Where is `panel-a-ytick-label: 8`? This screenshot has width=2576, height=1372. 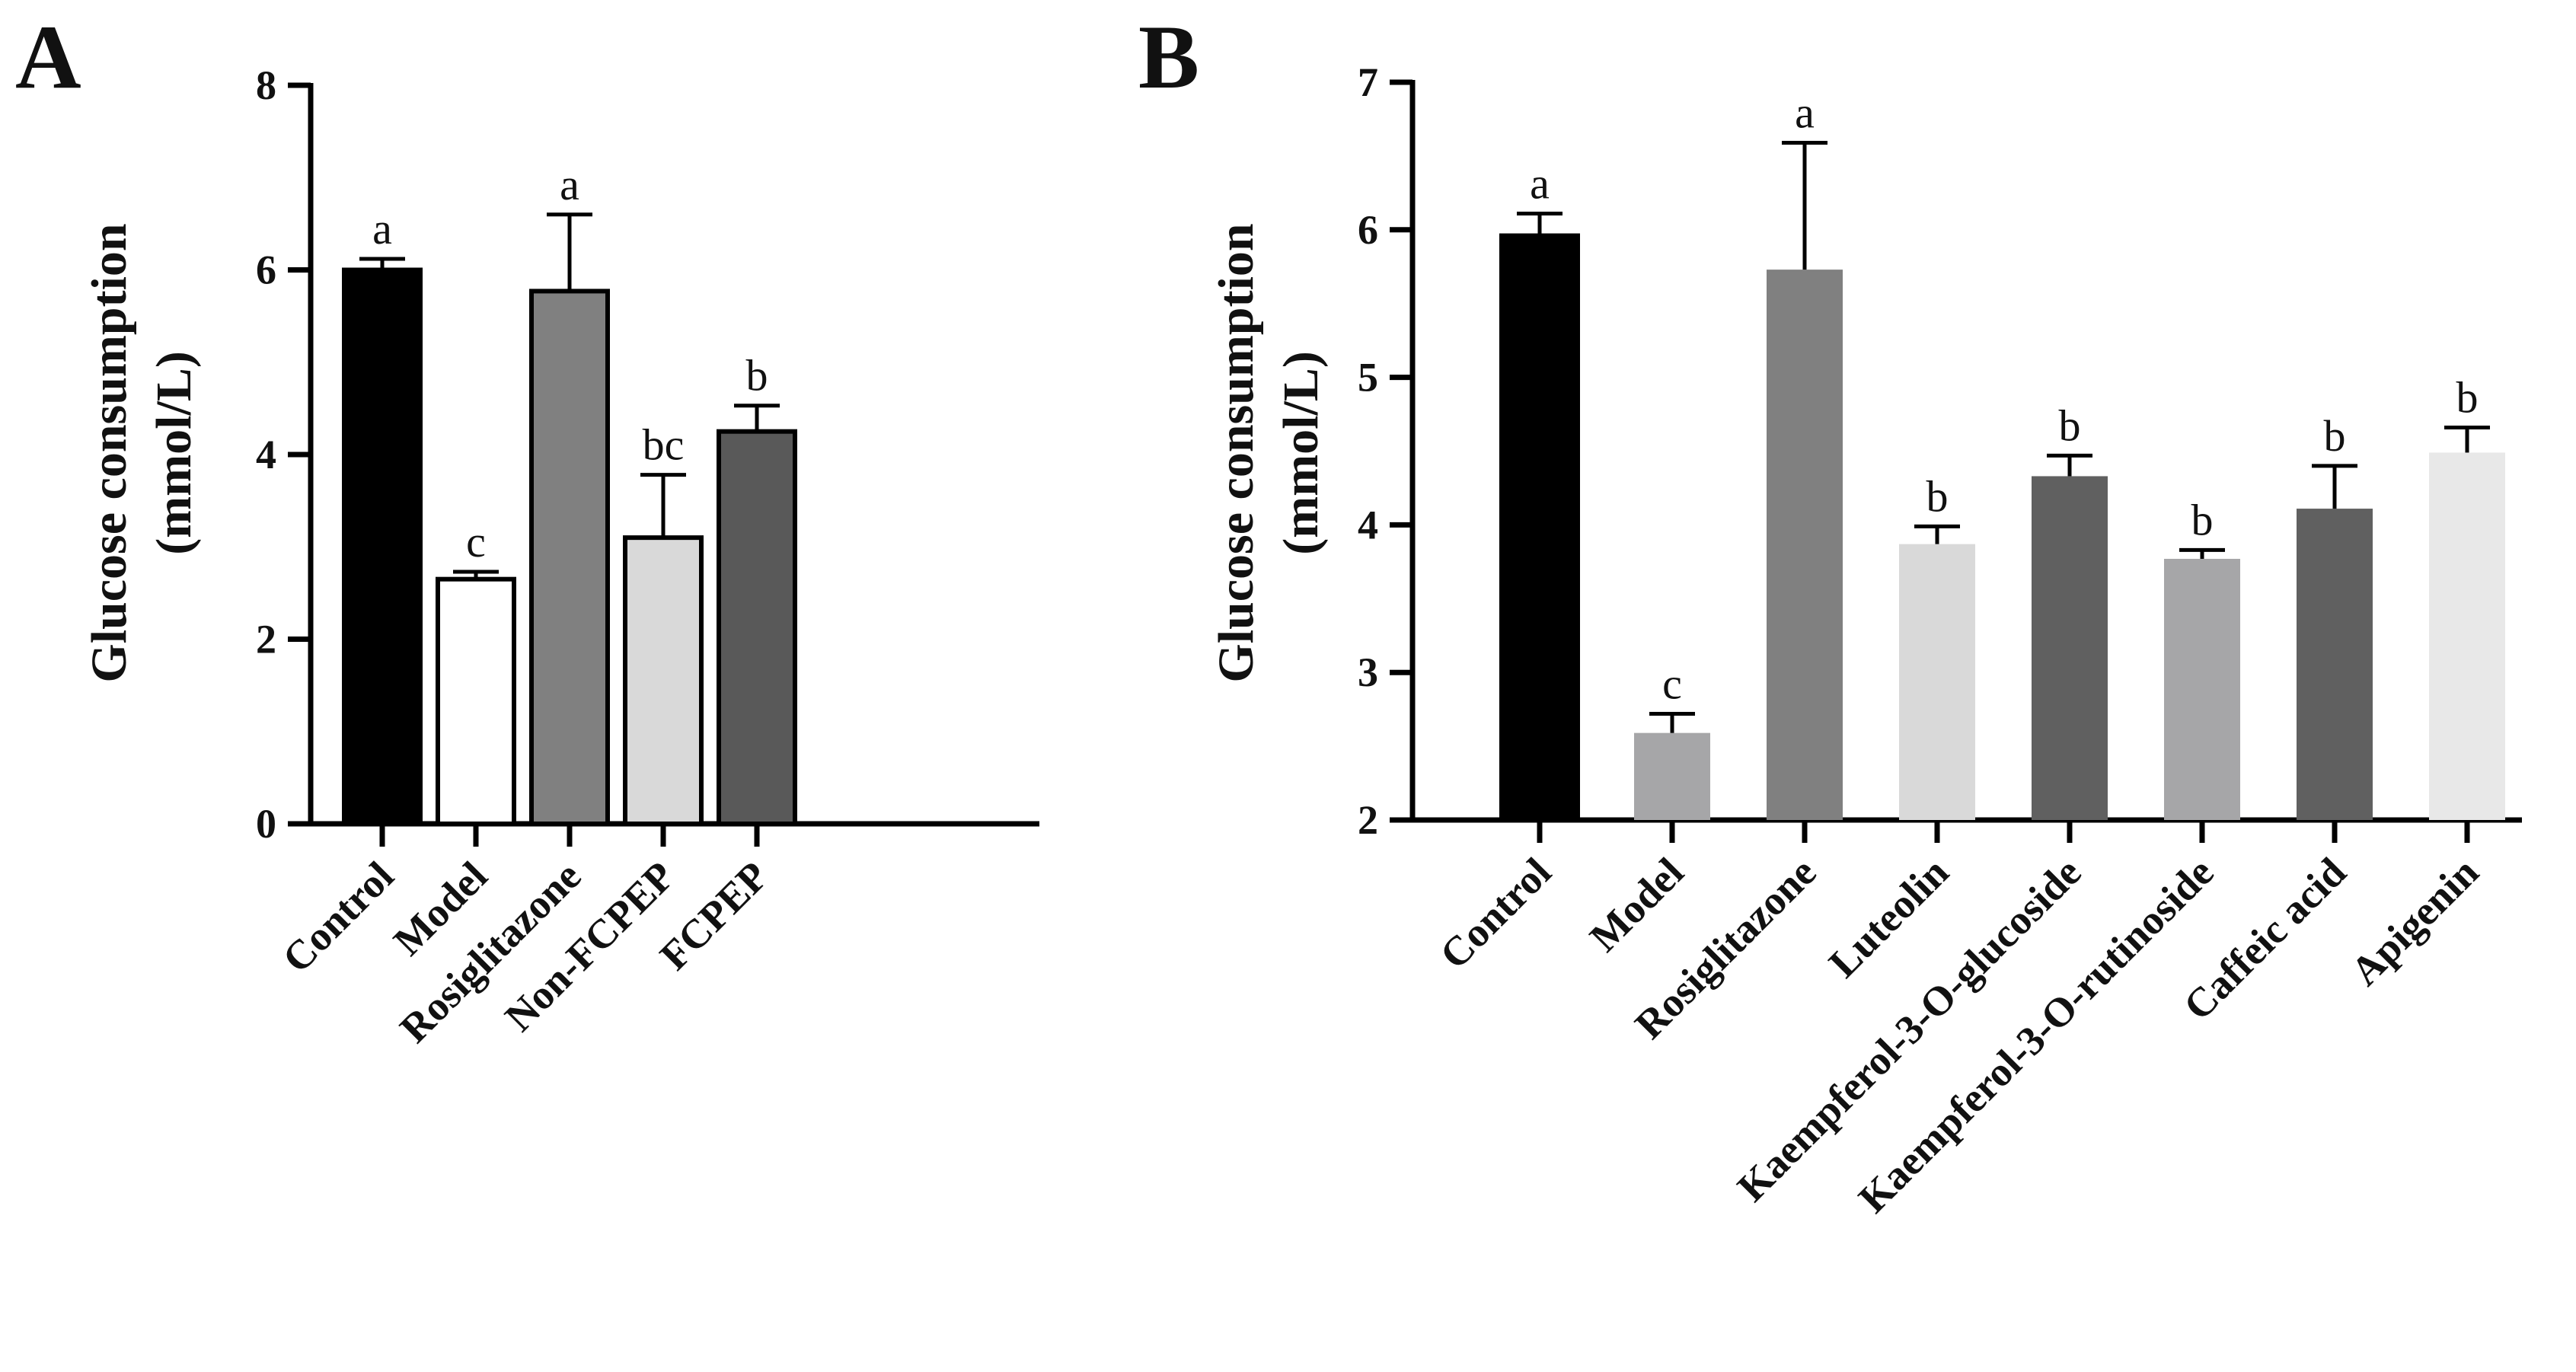
panel-a-ytick-label: 8 is located at coordinates (266, 85).